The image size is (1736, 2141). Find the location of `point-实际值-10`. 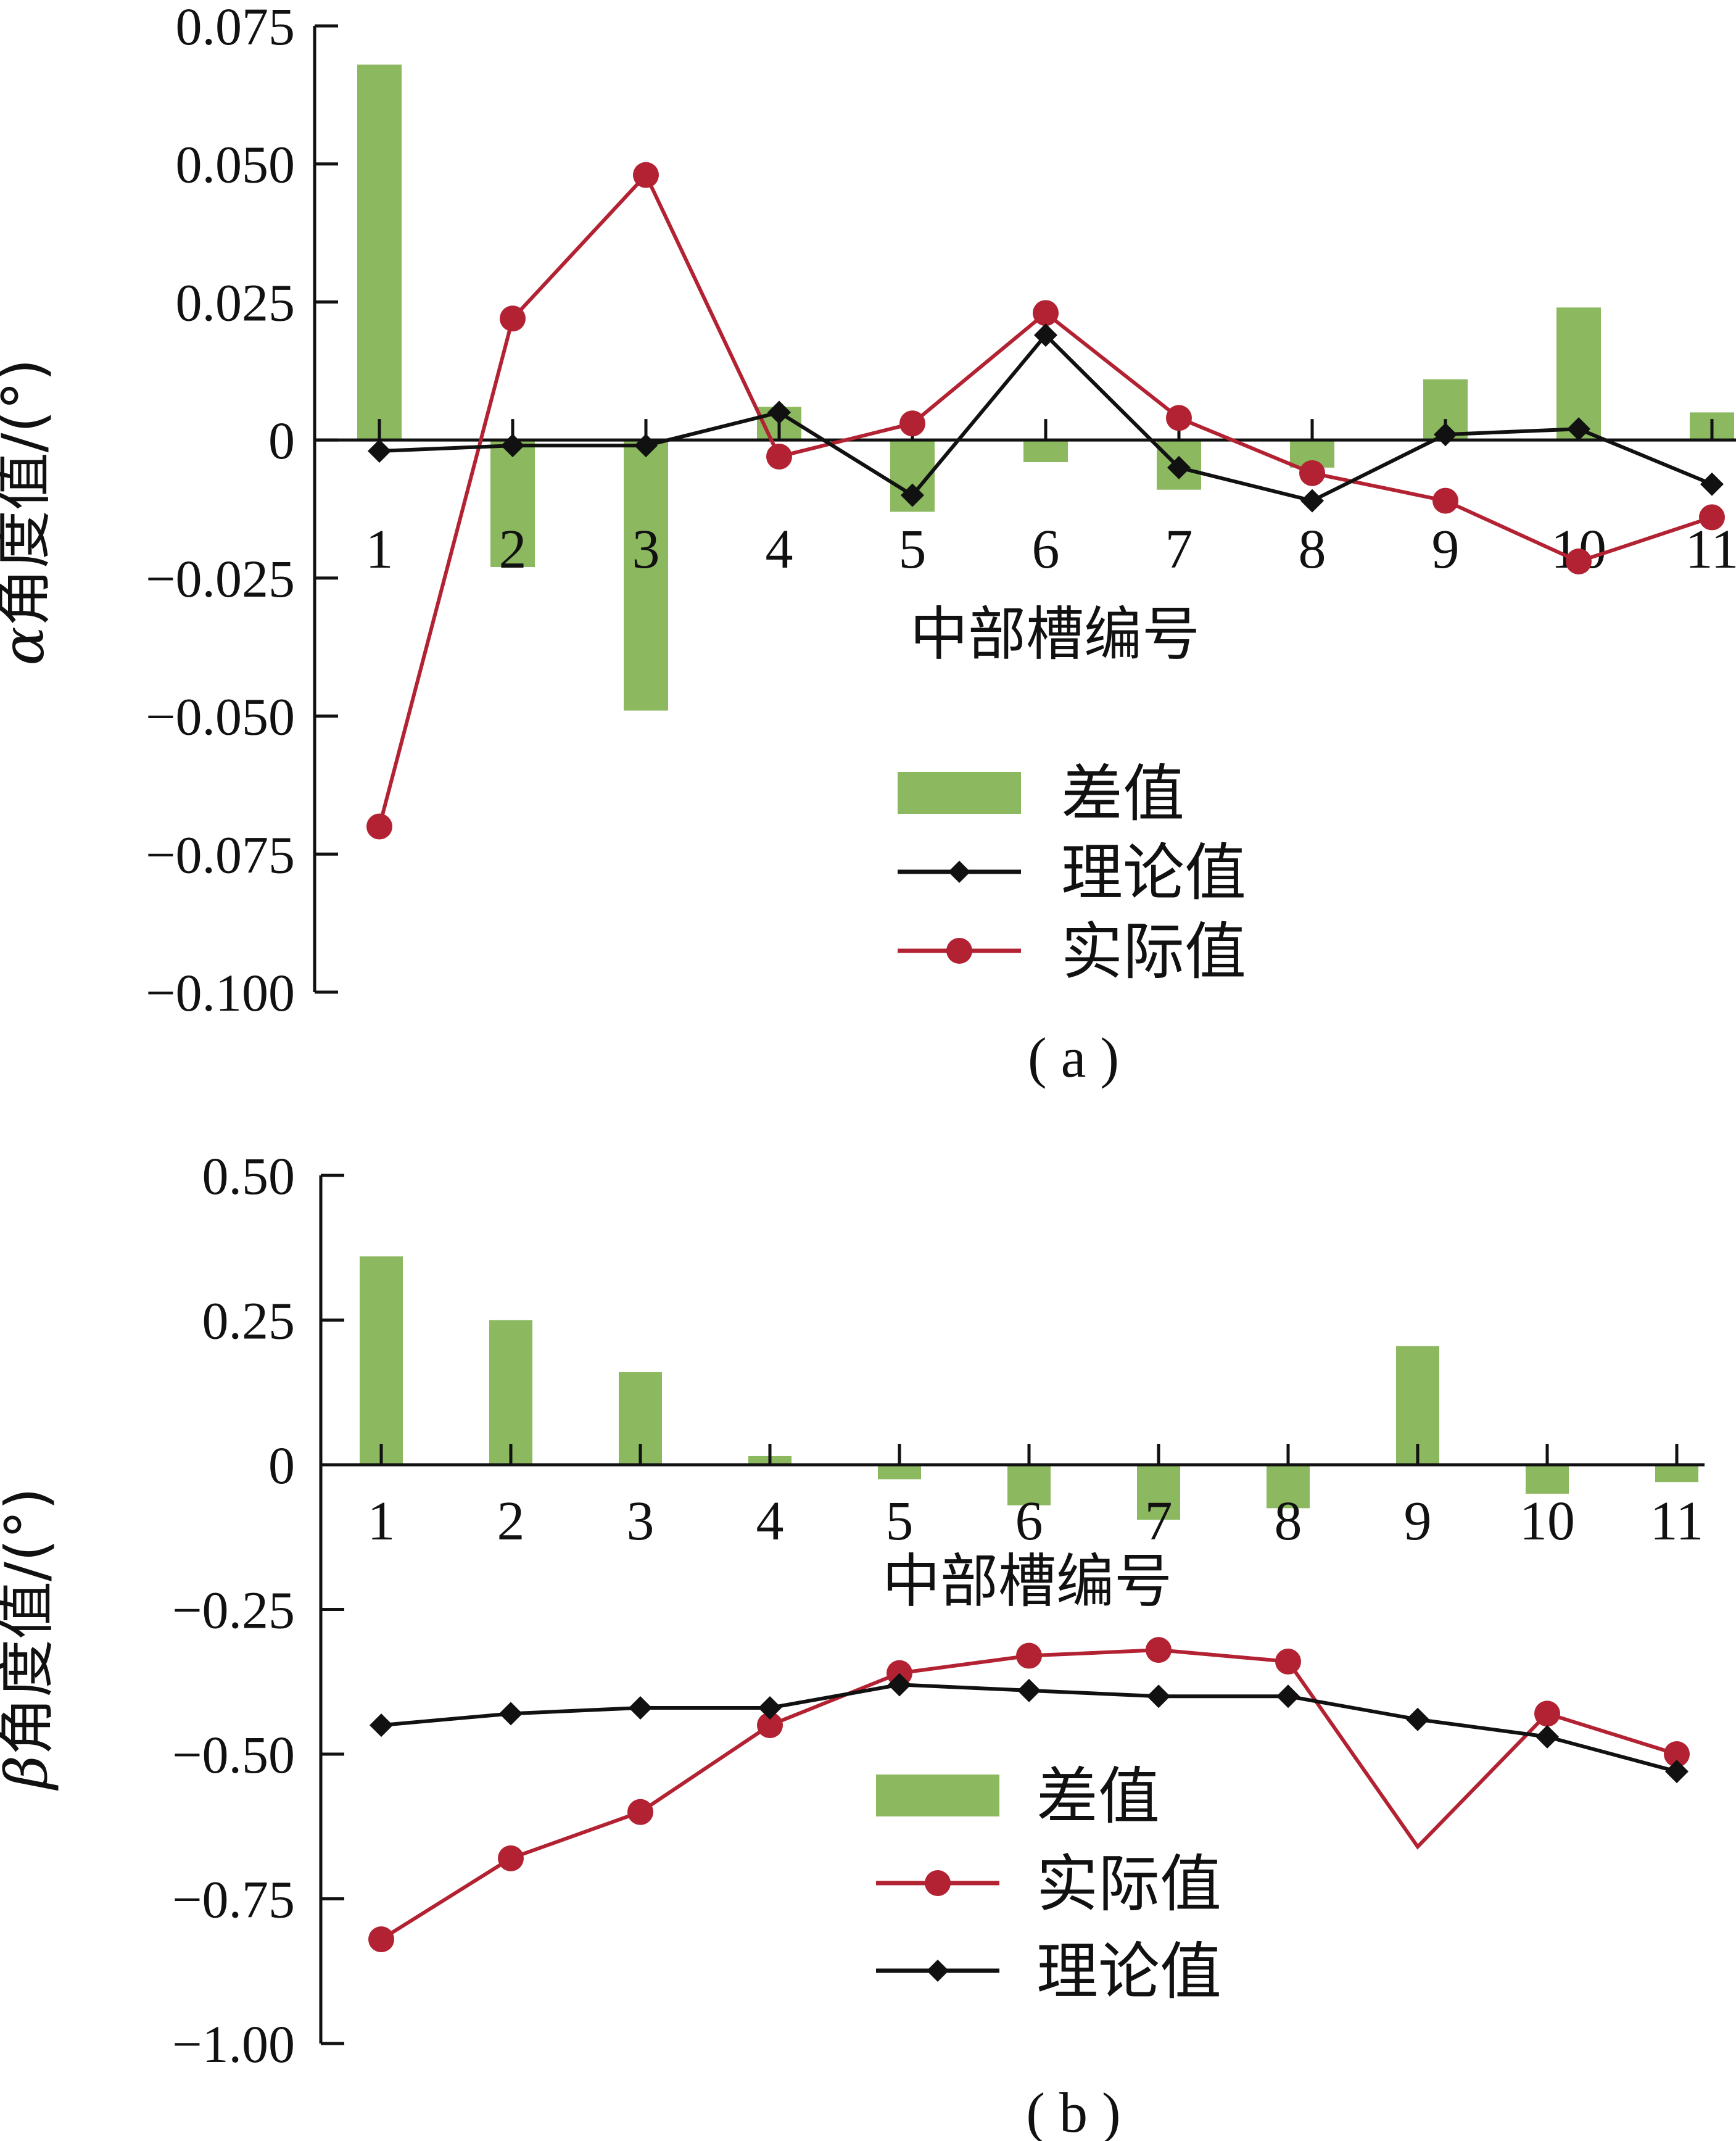

point-实际值-10 is located at coordinates (1579, 562).